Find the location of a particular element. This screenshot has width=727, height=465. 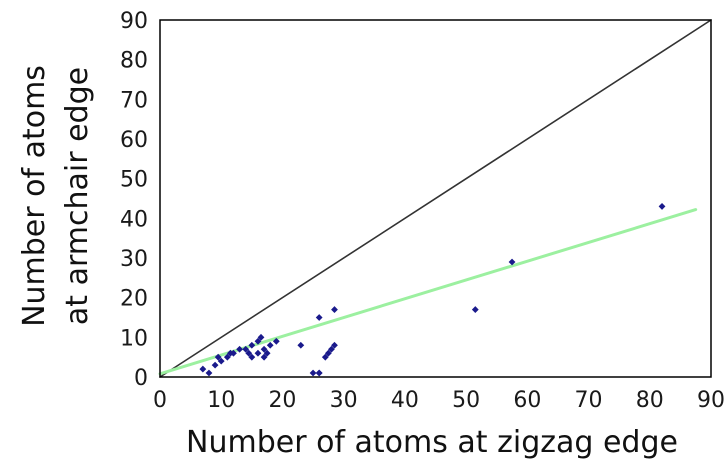

x-tick-label: 0 is located at coordinates (160, 400).